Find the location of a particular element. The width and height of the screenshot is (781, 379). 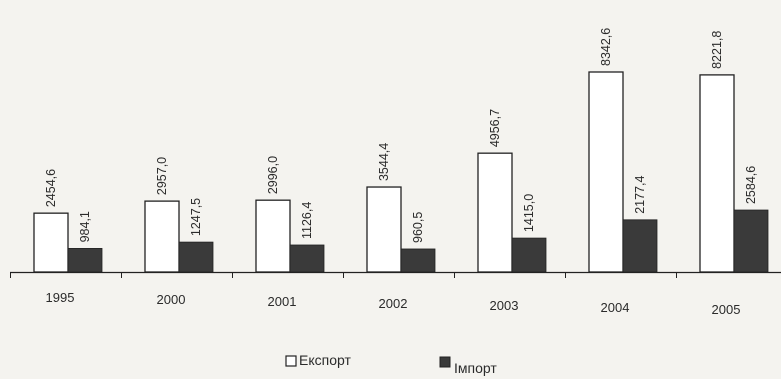

bar-export-2004 is located at coordinates (606, 172).